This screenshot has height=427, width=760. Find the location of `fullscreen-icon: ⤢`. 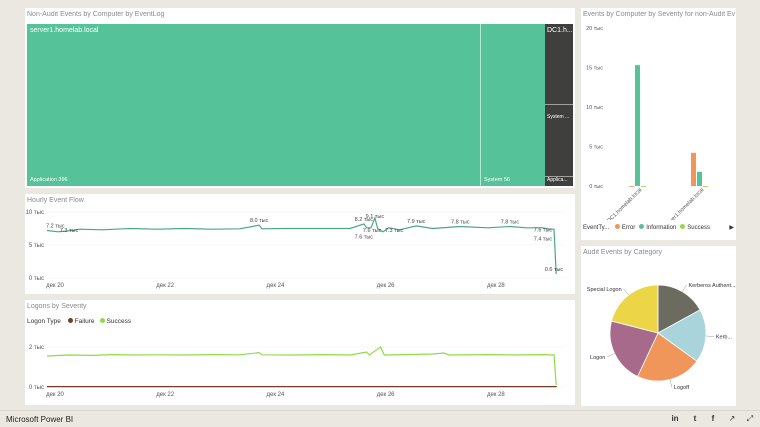

fullscreen-icon: ⤢ is located at coordinates (750, 418).